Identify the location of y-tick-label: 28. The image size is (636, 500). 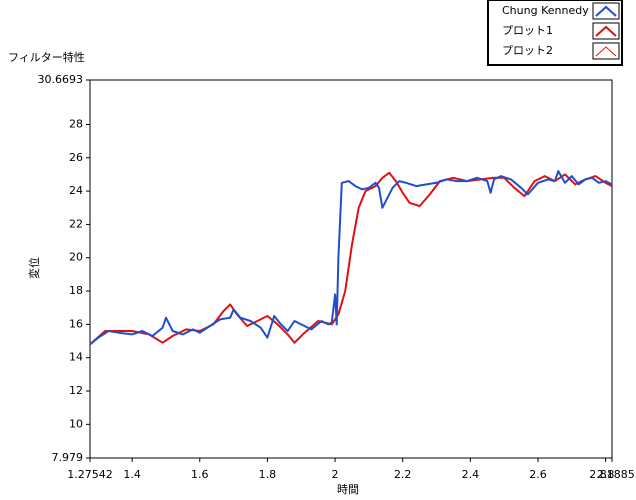
(76, 123).